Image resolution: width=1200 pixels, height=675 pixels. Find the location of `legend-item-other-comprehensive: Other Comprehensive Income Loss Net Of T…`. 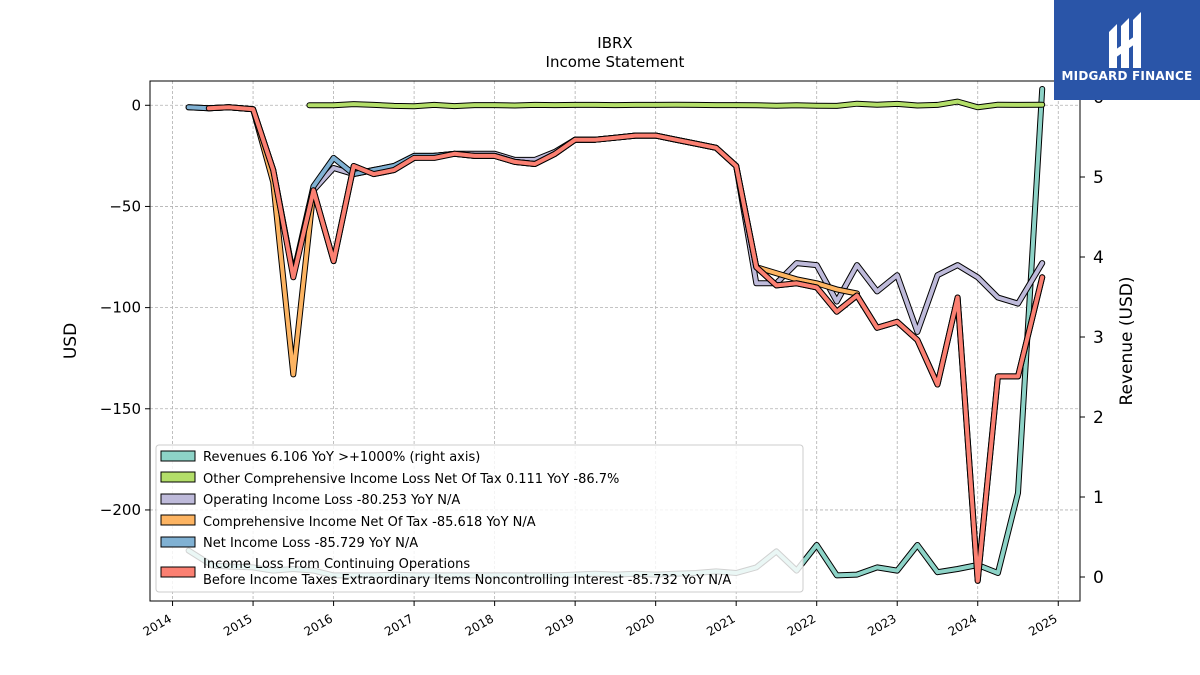

legend-item-other-comprehensive: Other Comprehensive Income Loss Net Of T… is located at coordinates (389, 479).